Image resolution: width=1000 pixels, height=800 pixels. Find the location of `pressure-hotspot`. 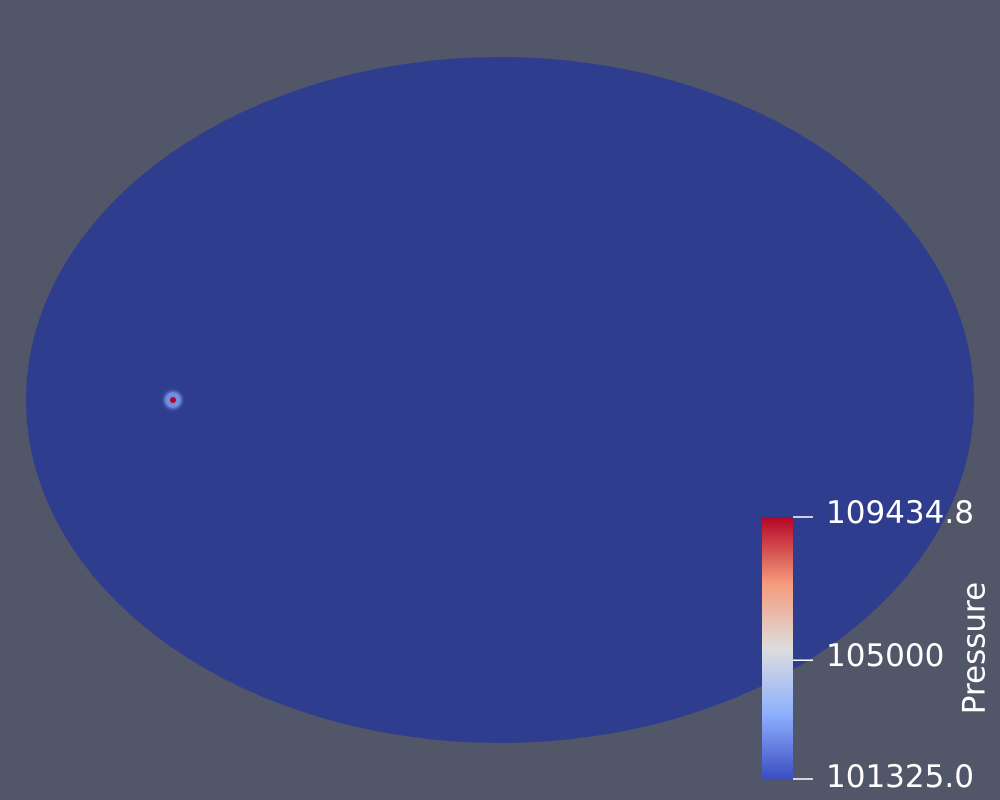

pressure-hotspot is located at coordinates (173, 400).